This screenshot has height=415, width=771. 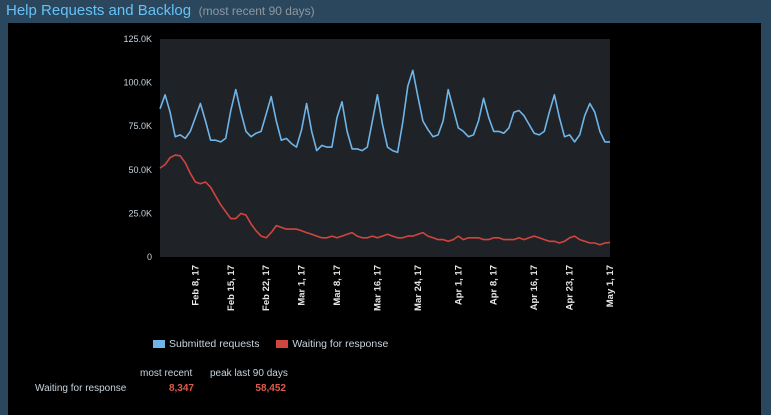 I want to click on legend-item-waiting: Waiting for response, so click(x=332, y=344).